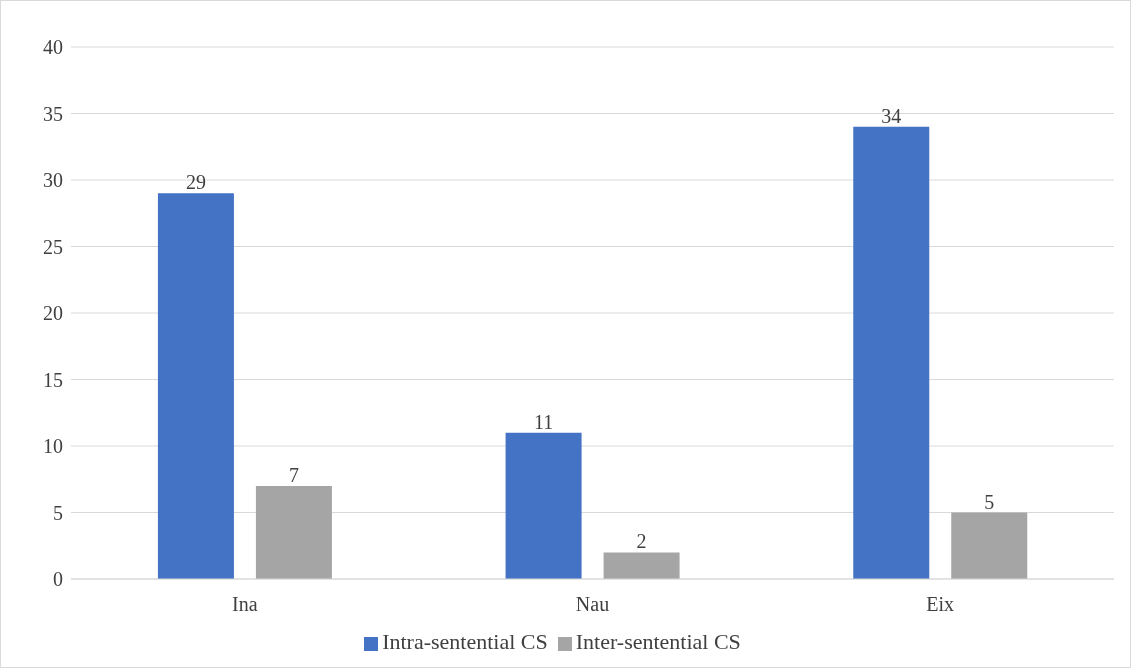  What do you see at coordinates (245, 604) in the screenshot?
I see `x-tick-label: Ina` at bounding box center [245, 604].